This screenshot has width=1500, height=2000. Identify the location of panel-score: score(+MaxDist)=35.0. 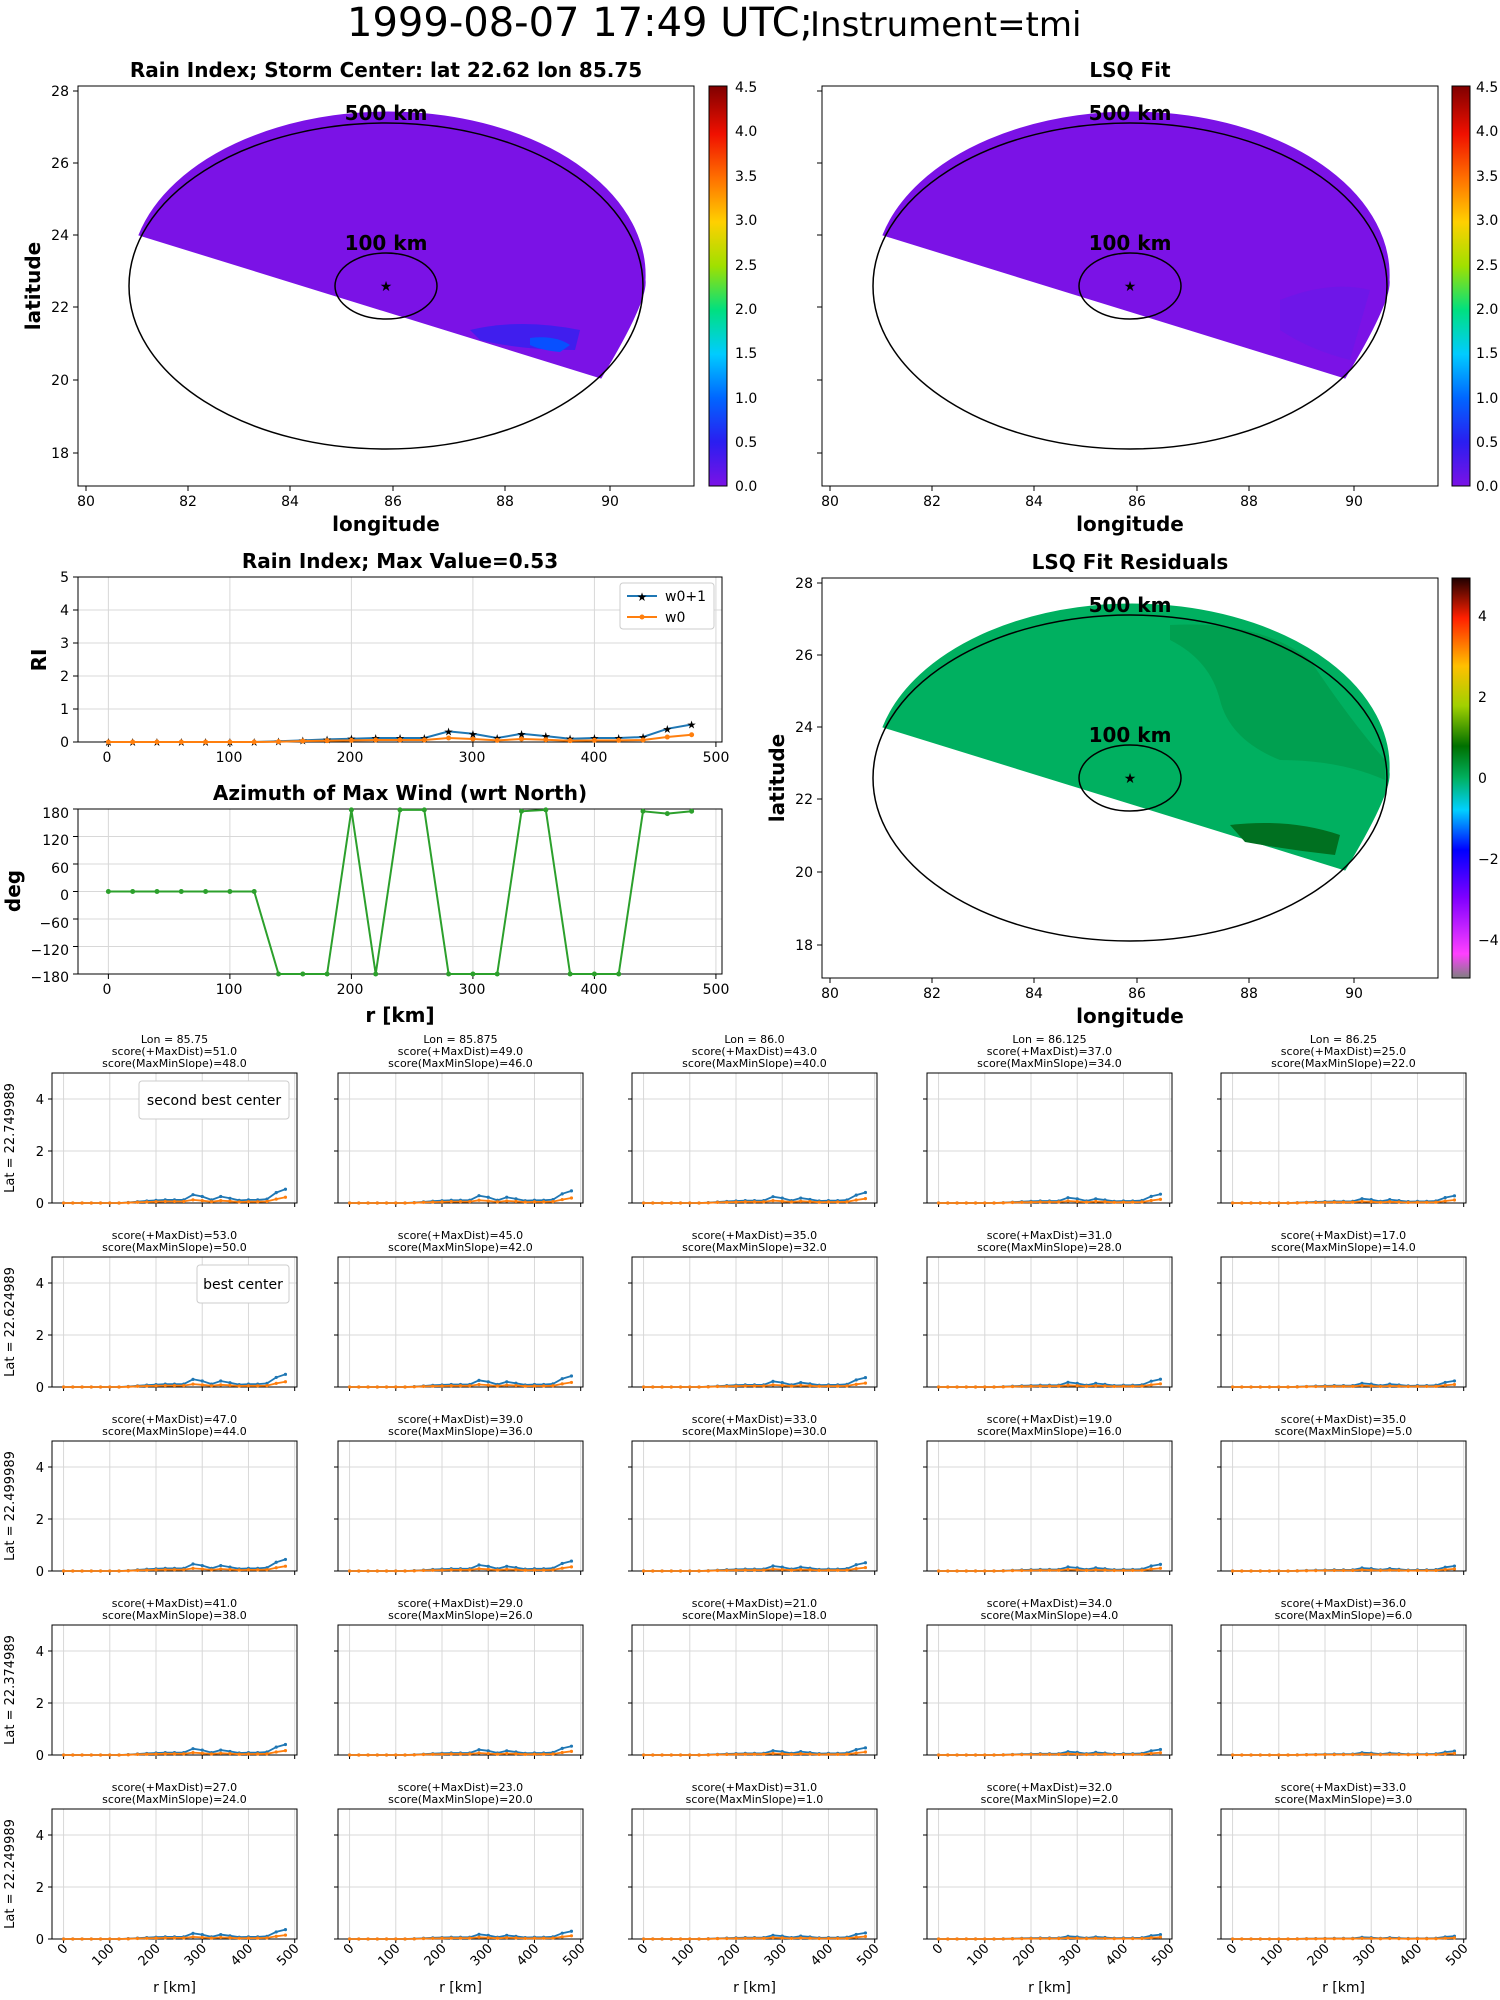
(1343, 1419).